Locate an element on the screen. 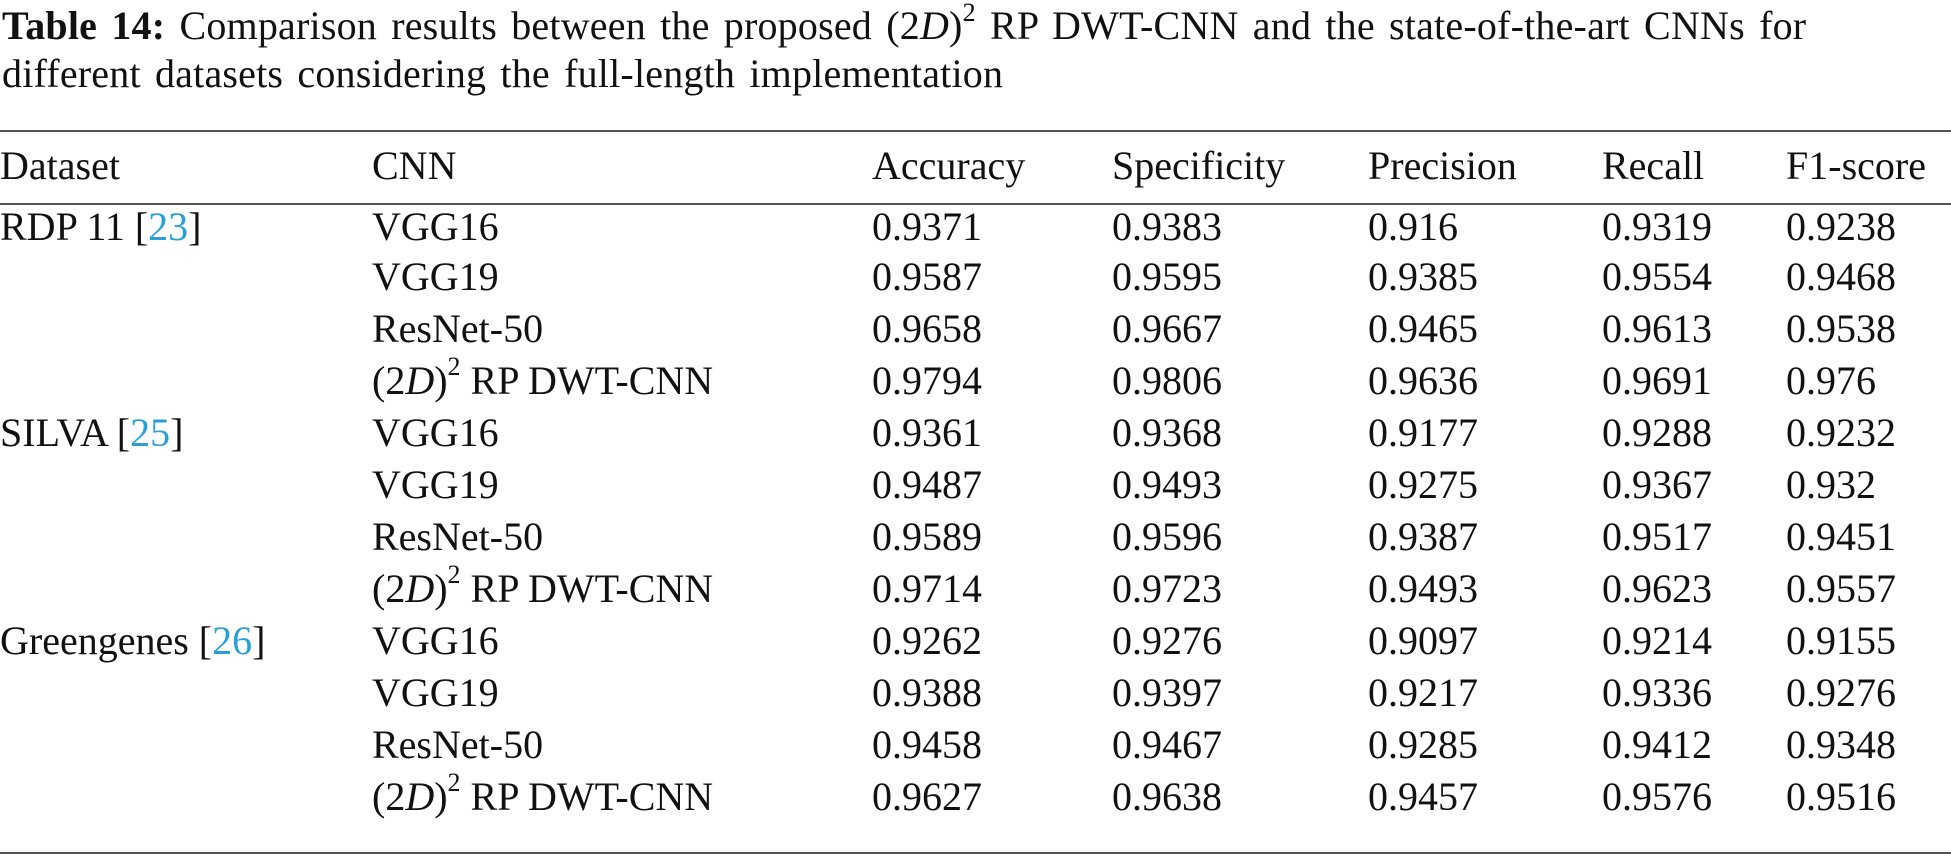  dataset-name: Greengenes is located at coordinates (94, 640).